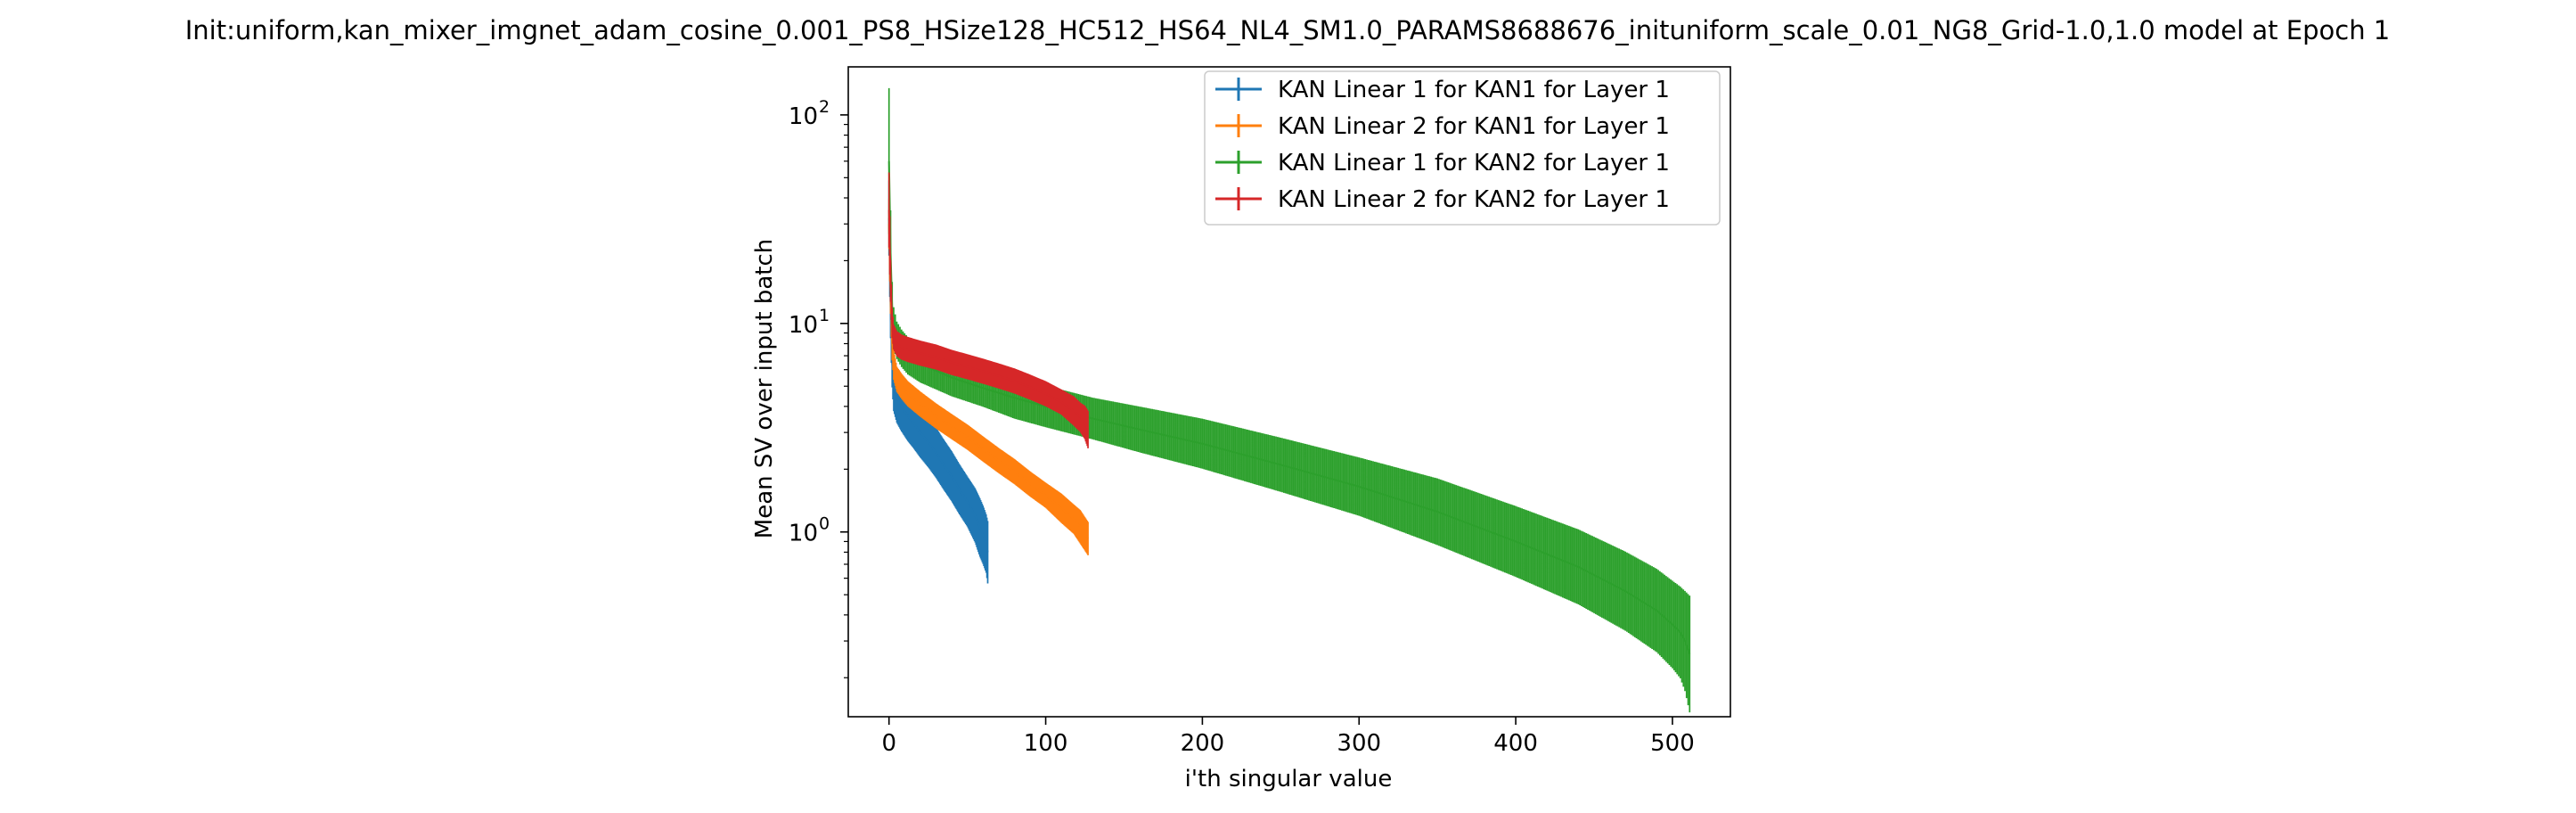 This screenshot has width=2576, height=813. Describe the element at coordinates (1046, 743) in the screenshot. I see `x-tick-label: 100` at that location.